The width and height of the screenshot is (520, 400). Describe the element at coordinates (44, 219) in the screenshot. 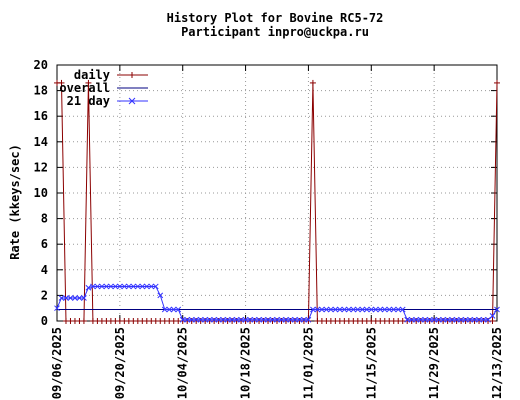

I see `y-tick-label: 8` at that location.